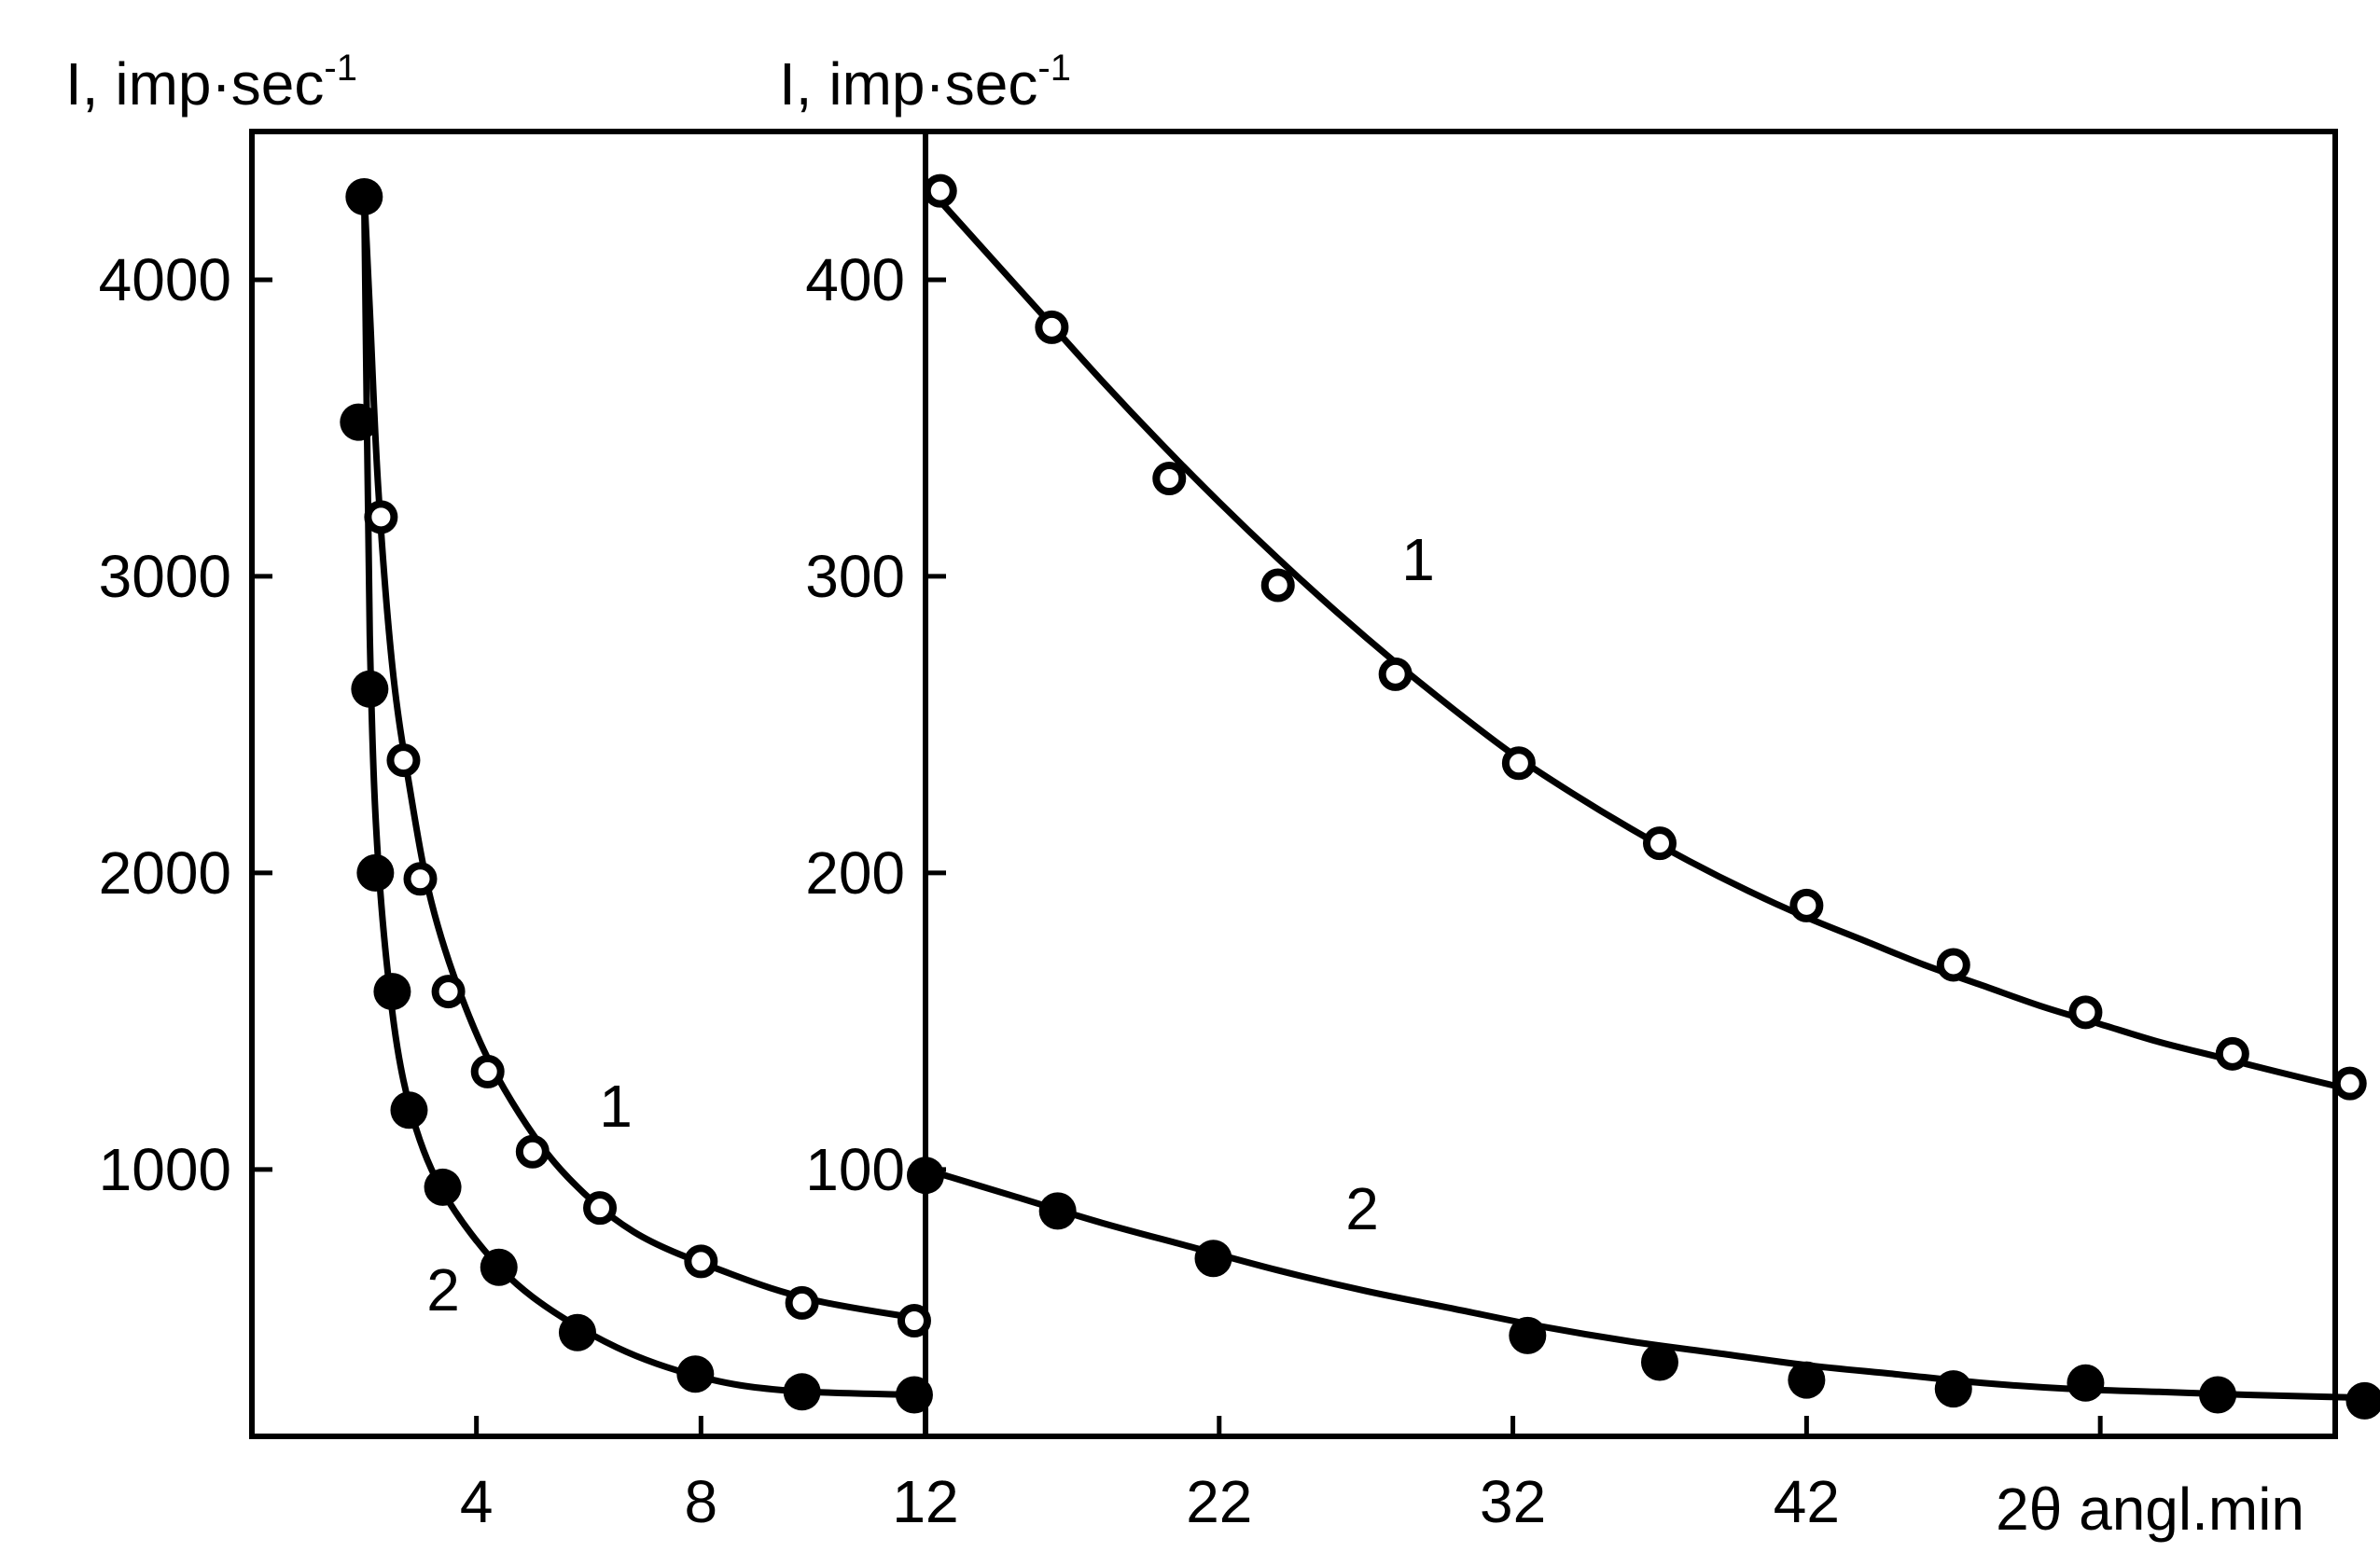 The width and height of the screenshot is (2380, 1566). I want to click on right-curve-label-1: 1, so click(1418, 559).